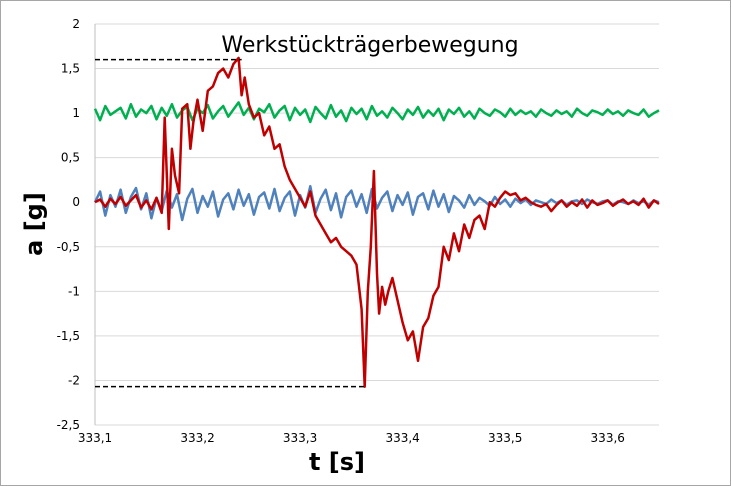 Image resolution: width=731 pixels, height=486 pixels. I want to click on x-tick-label: 333,4, so click(402, 438).